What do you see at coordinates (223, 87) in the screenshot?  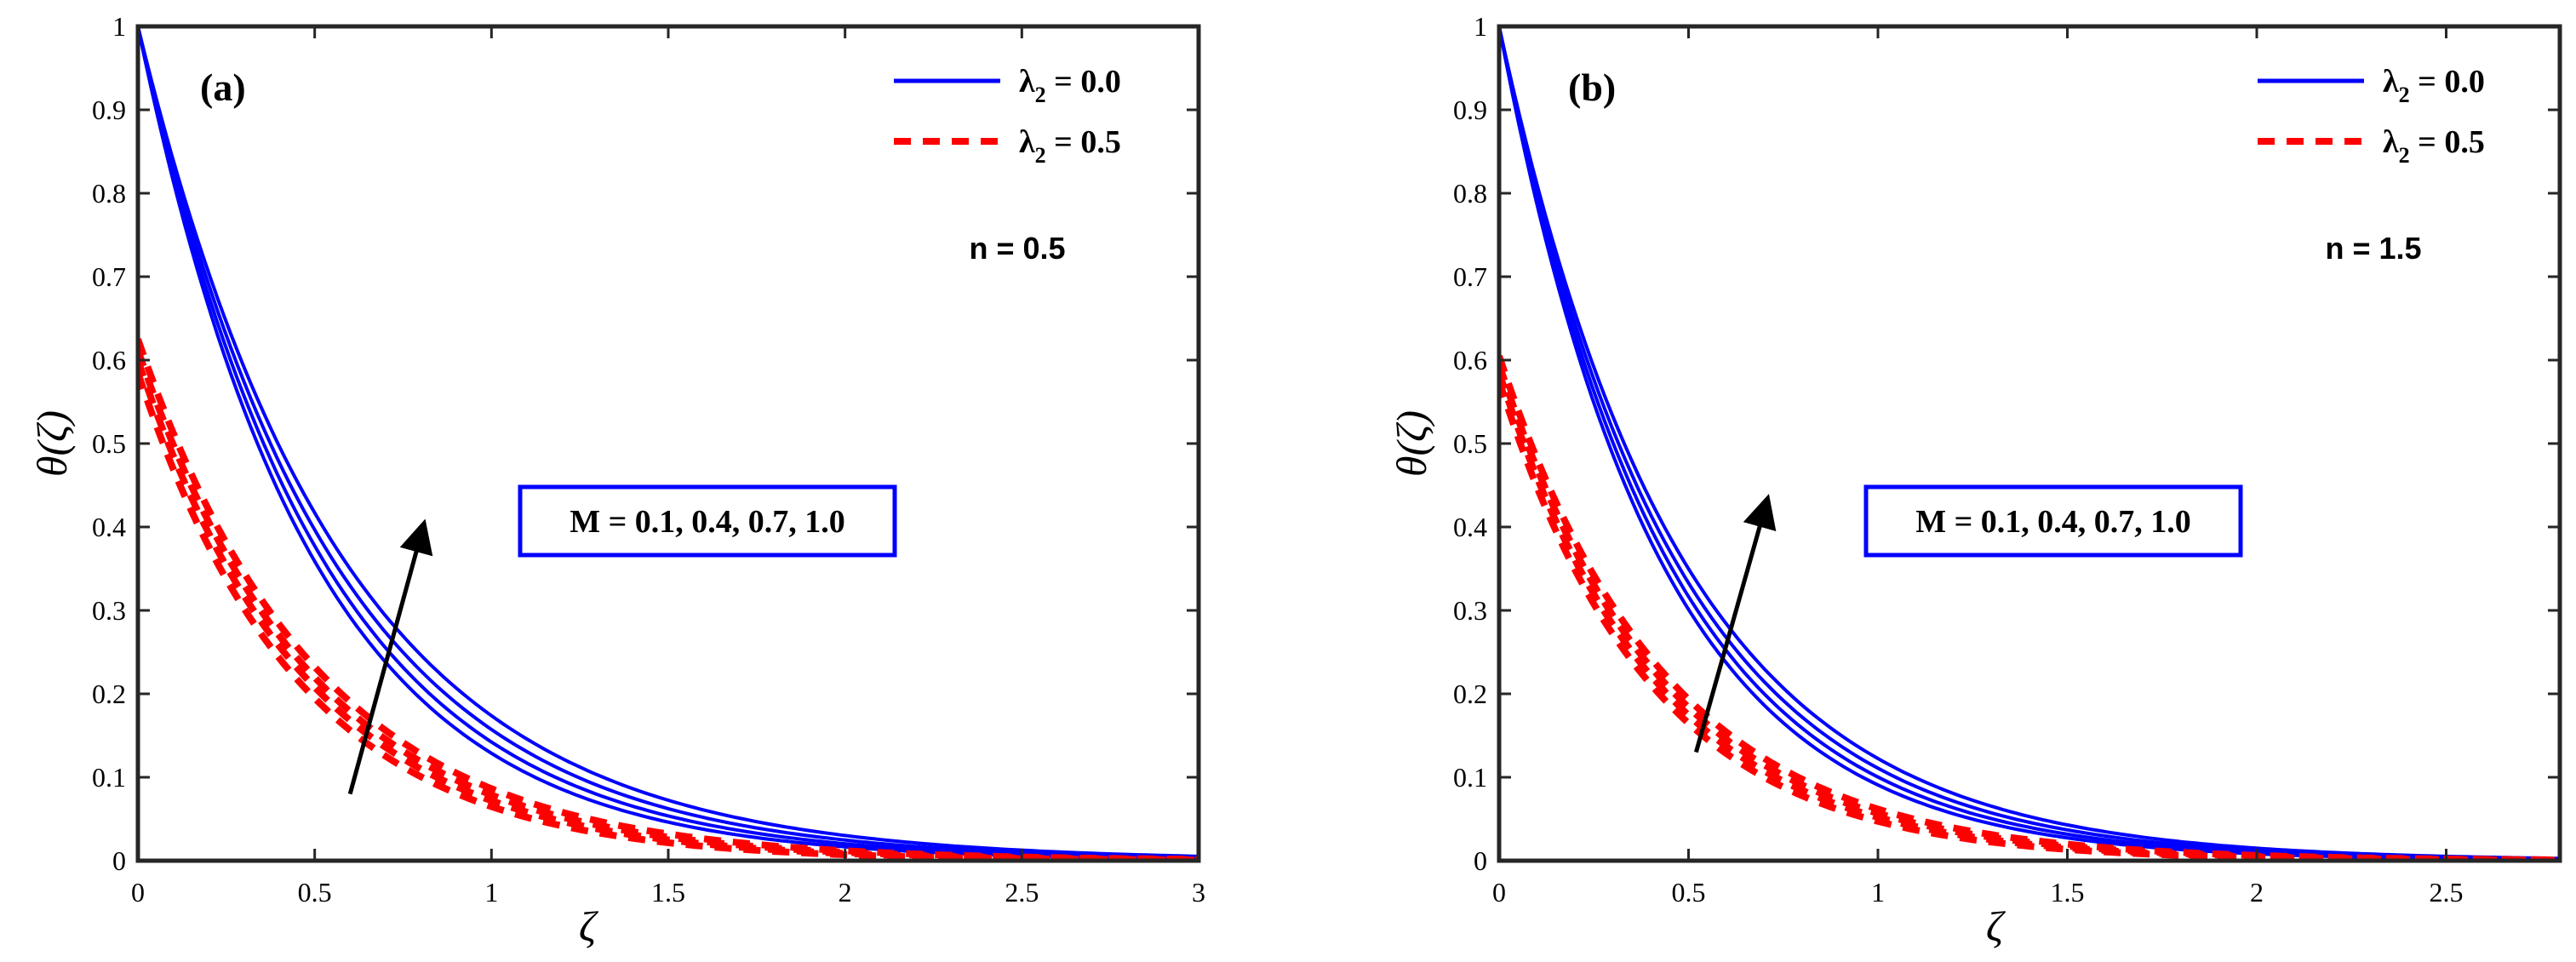 I see `panel-label: (a)` at bounding box center [223, 87].